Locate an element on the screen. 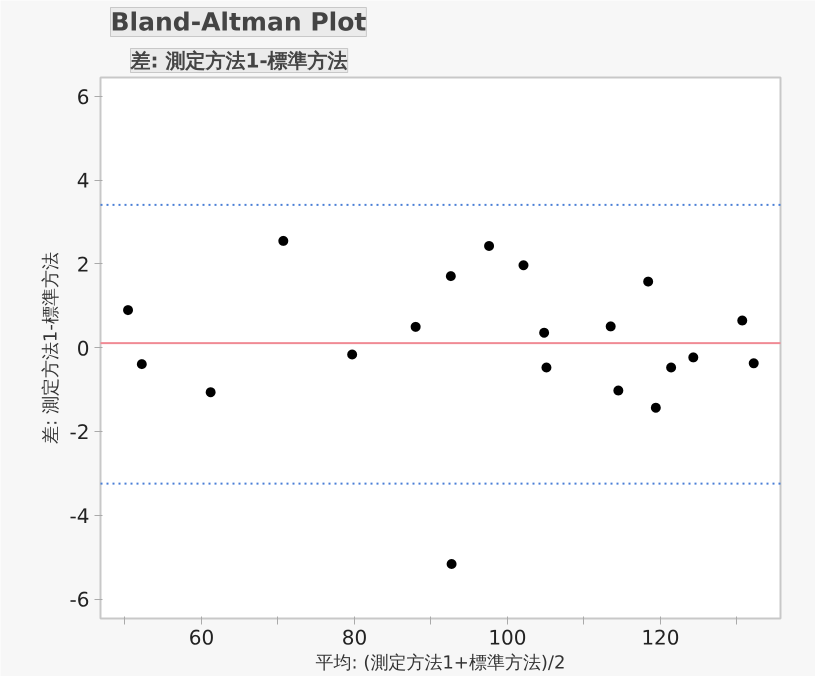  y-tick-label: 2 is located at coordinates (83, 264).